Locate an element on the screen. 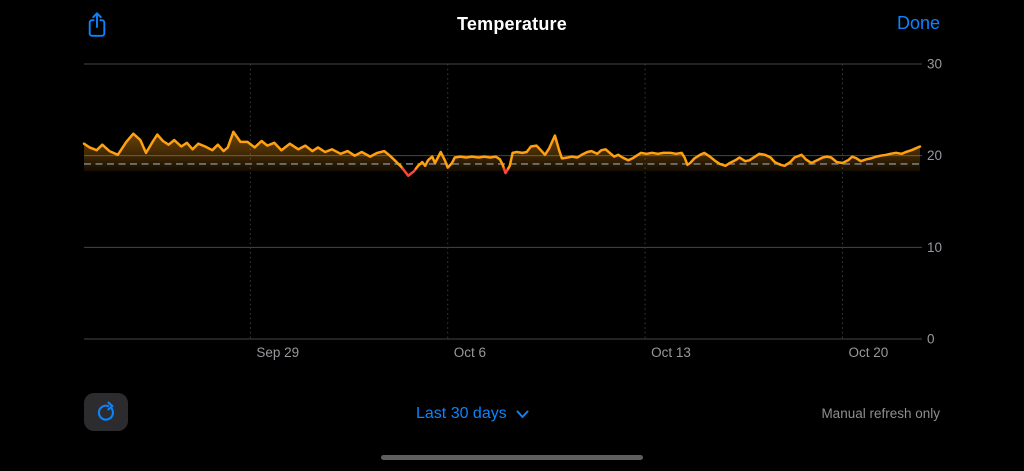  share-icon is located at coordinates (97, 24).